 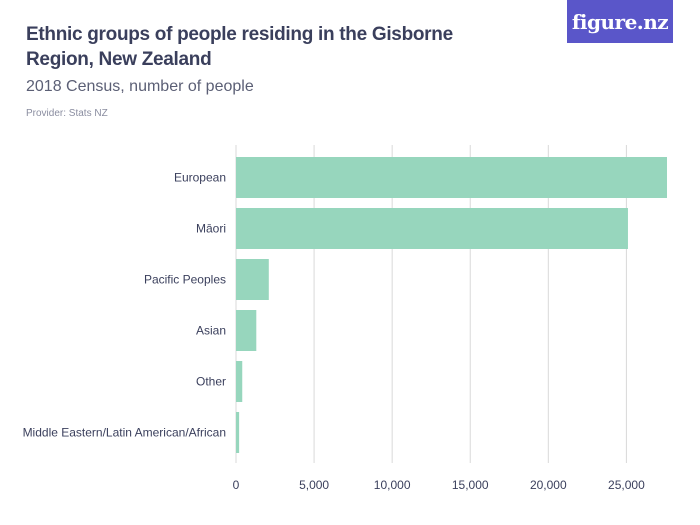 I want to click on x-tick-label: 20,000, so click(x=548, y=485).